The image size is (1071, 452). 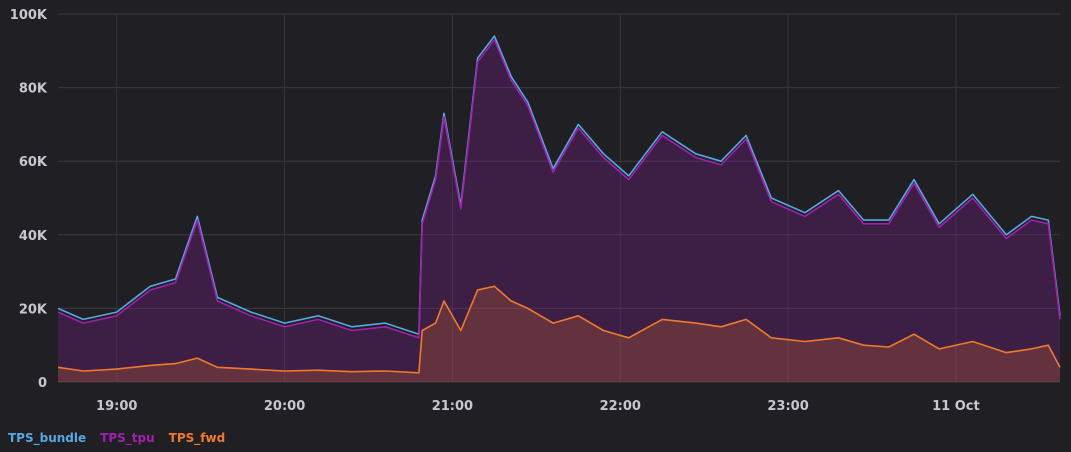 I want to click on legend-item-tps-tpu: TPS_tpu, so click(x=127, y=438).